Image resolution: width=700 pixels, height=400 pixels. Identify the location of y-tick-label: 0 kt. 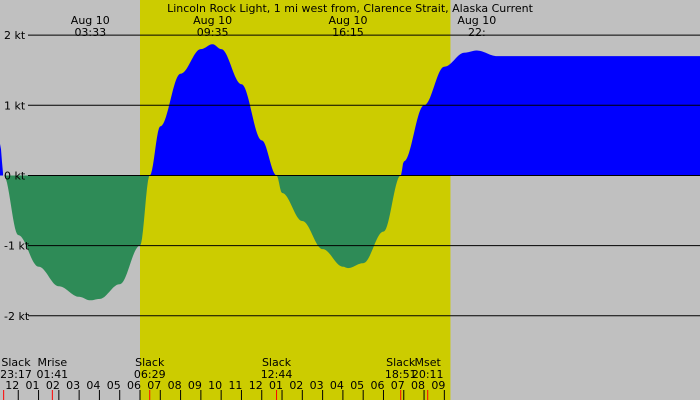
(15, 175).